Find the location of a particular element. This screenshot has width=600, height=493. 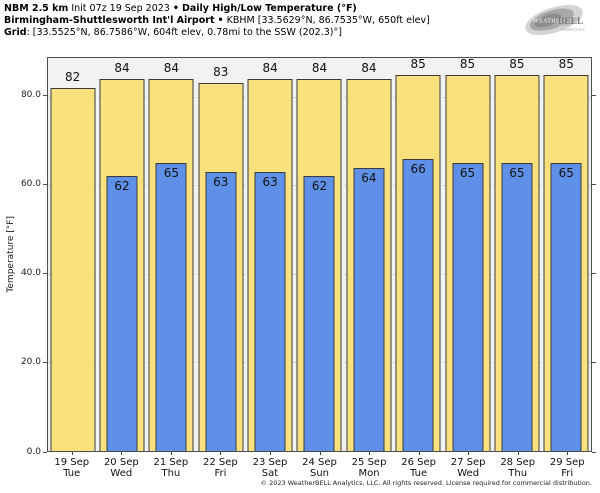

high-value-label: 82 is located at coordinates (73, 76).